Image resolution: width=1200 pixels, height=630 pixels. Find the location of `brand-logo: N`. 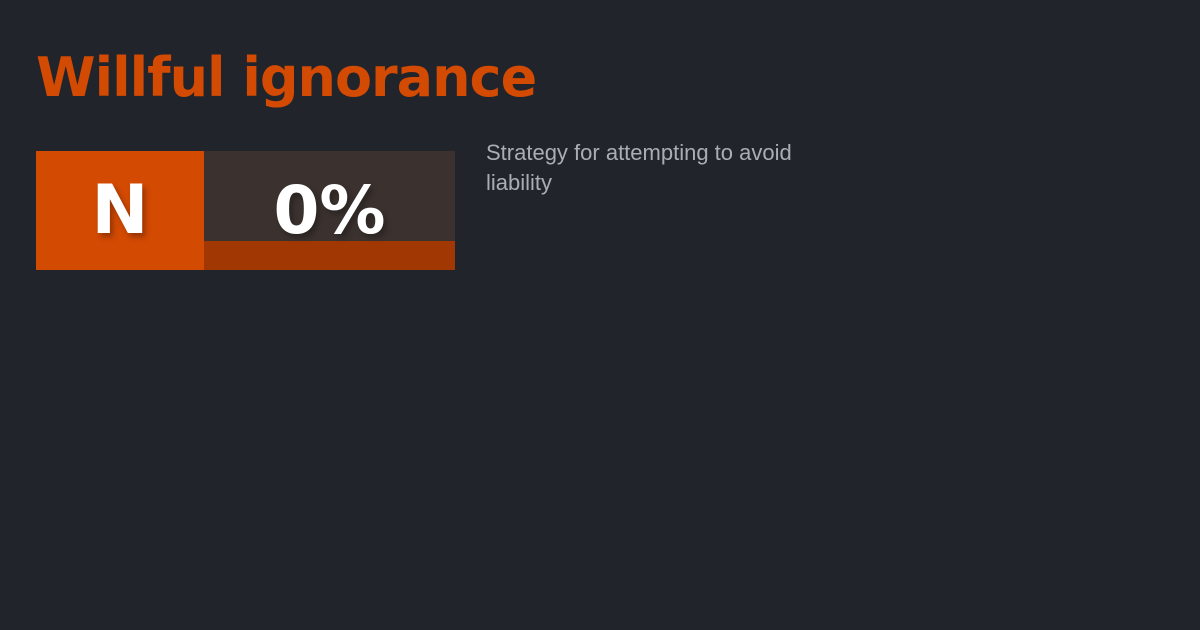

brand-logo: N is located at coordinates (120, 210).